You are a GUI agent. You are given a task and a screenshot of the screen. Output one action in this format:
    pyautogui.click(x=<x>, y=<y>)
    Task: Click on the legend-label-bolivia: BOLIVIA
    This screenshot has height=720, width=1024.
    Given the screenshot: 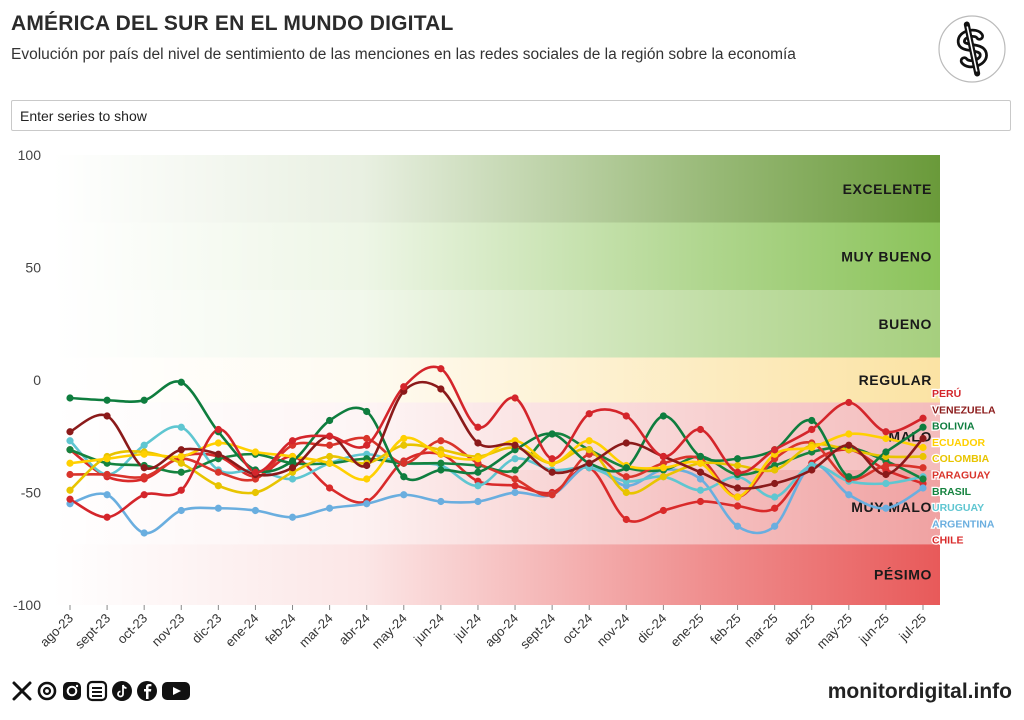 What is the action you would take?
    pyautogui.click(x=954, y=426)
    